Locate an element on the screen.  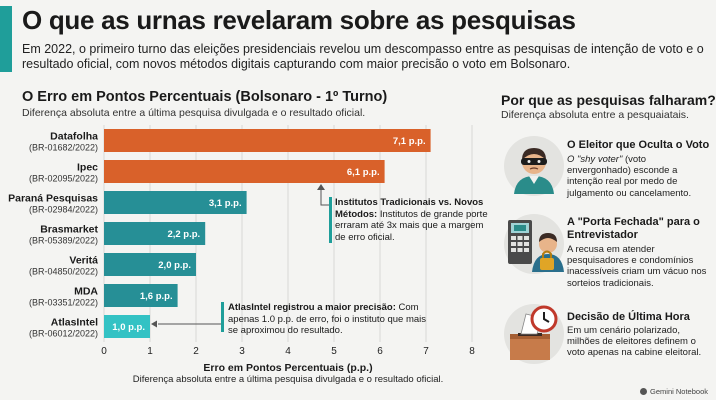
x-tick-label-4: 4 is located at coordinates (288, 351).